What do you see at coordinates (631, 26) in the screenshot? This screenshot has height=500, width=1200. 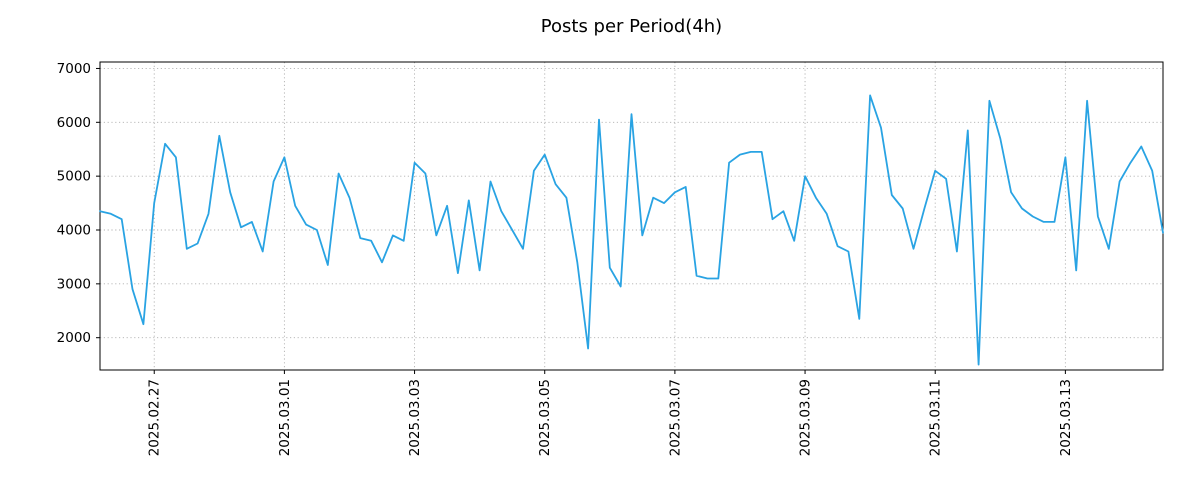 I see `chart-title: Posts per Period(4h)` at bounding box center [631, 26].